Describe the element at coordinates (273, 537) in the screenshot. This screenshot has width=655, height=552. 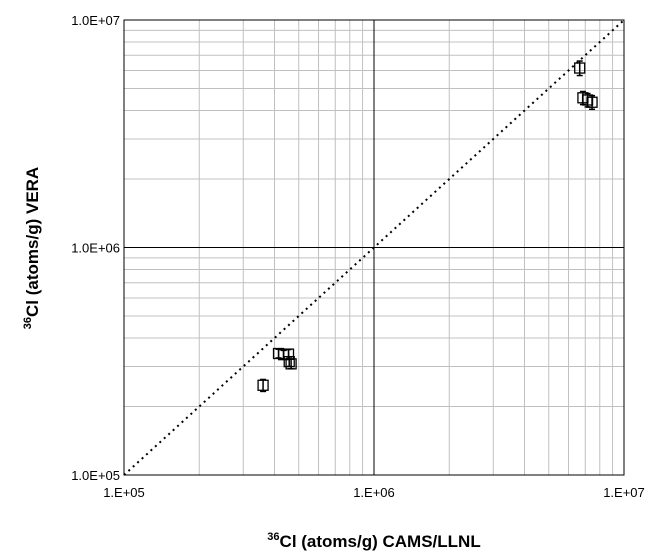
I see `x-axis-title-superscript: 36` at that location.